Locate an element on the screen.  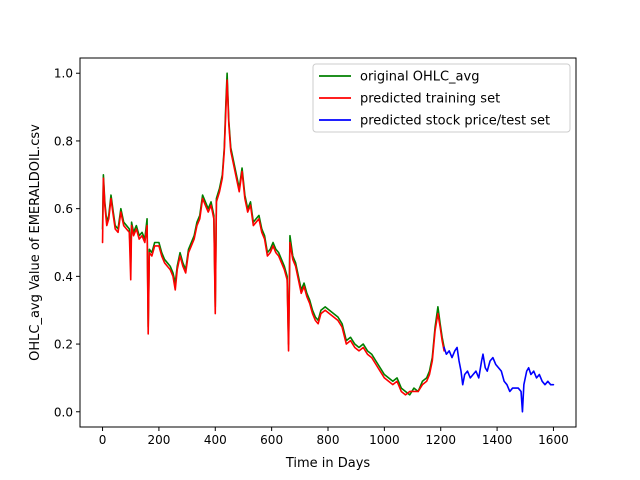
y-tick-label: 0.0 is located at coordinates (63, 412).